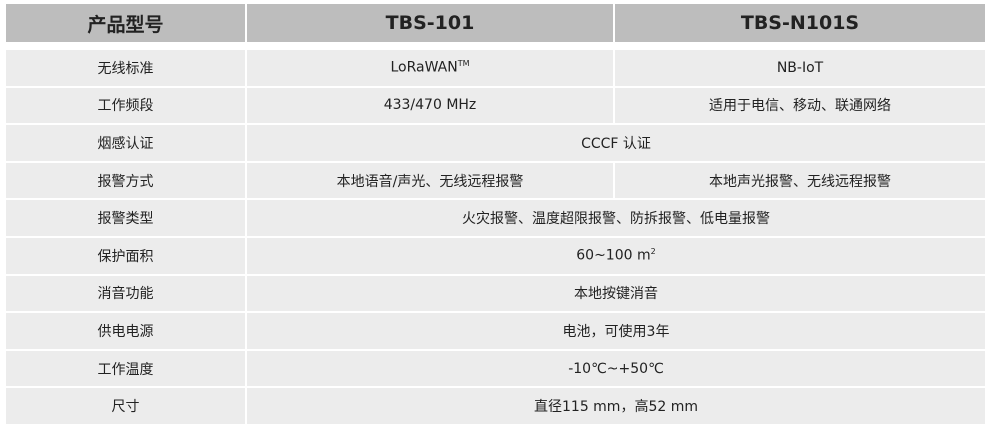  What do you see at coordinates (125, 368) in the screenshot?
I see `row-label: 工作温度` at bounding box center [125, 368].